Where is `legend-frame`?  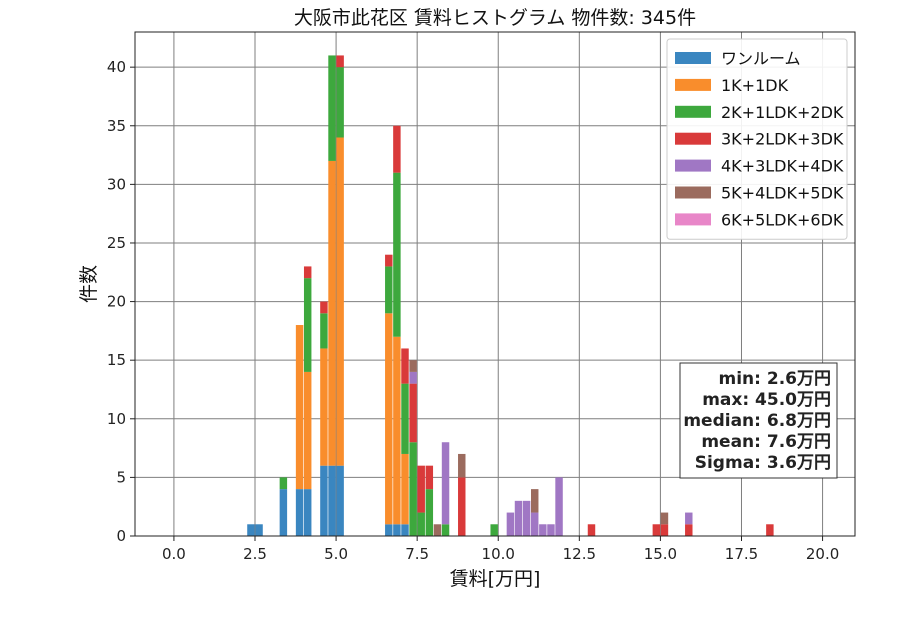 legend-frame is located at coordinates (757, 139).